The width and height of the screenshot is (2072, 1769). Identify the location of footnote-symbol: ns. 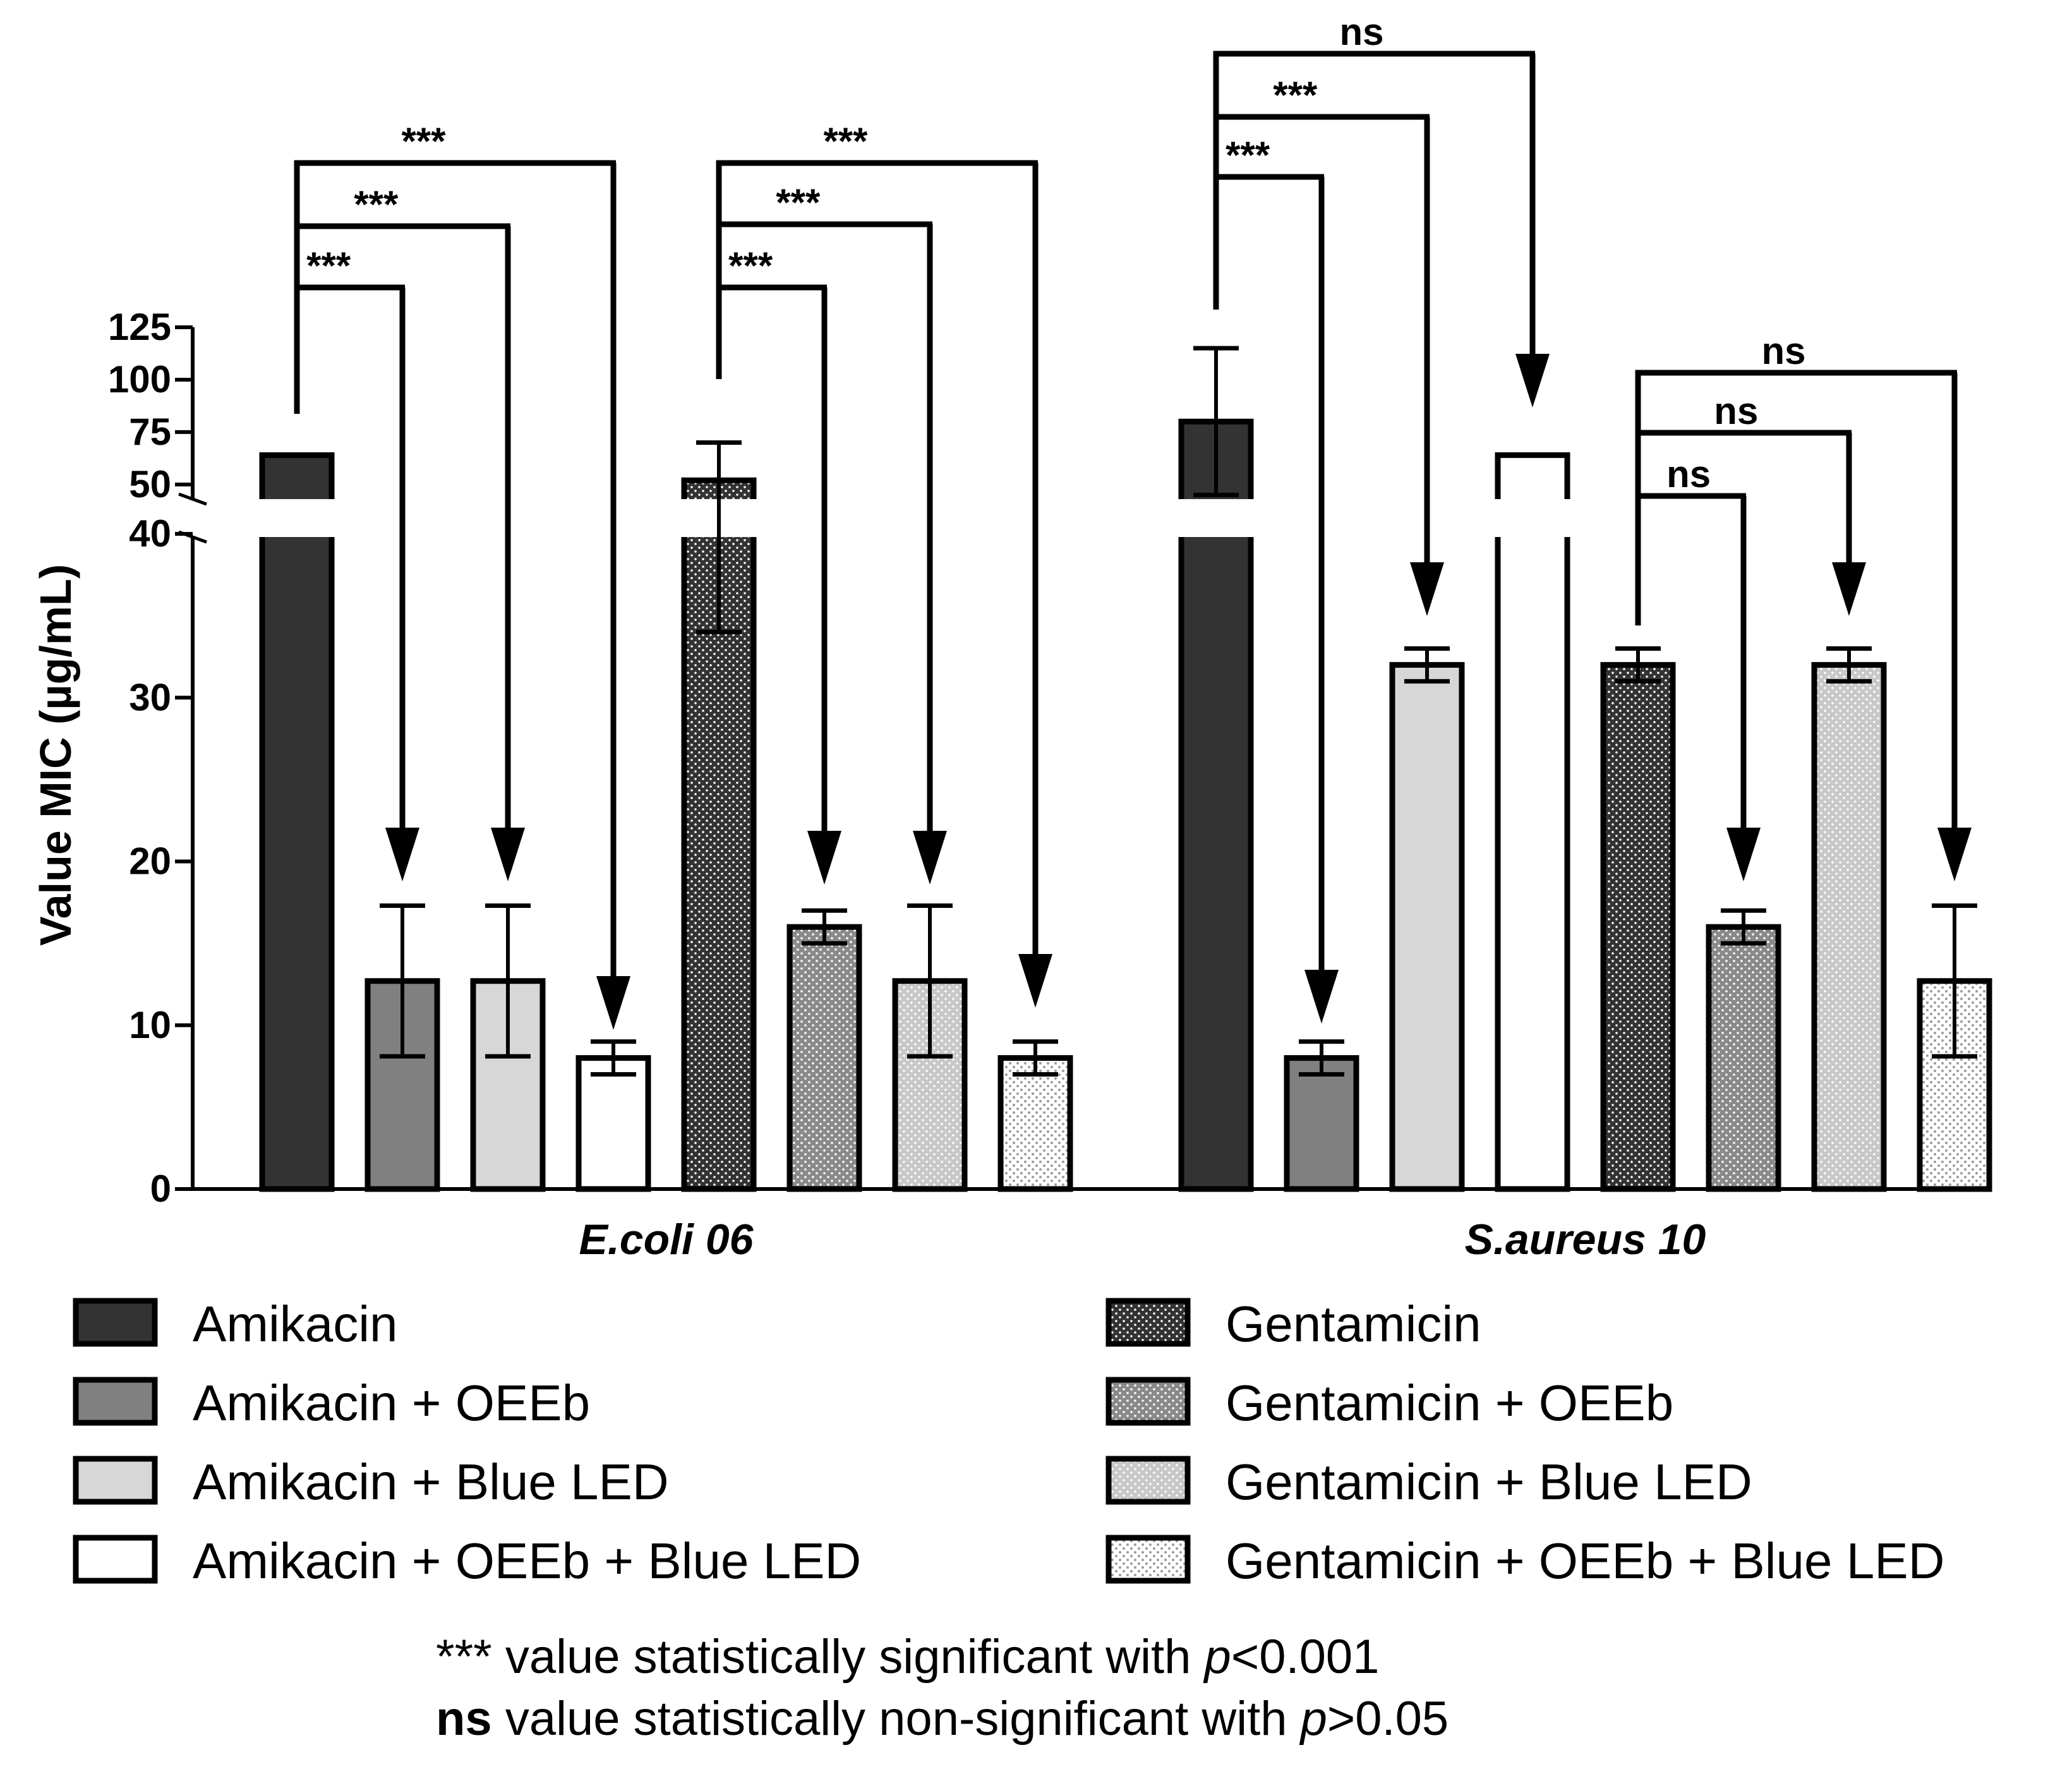
(464, 1719).